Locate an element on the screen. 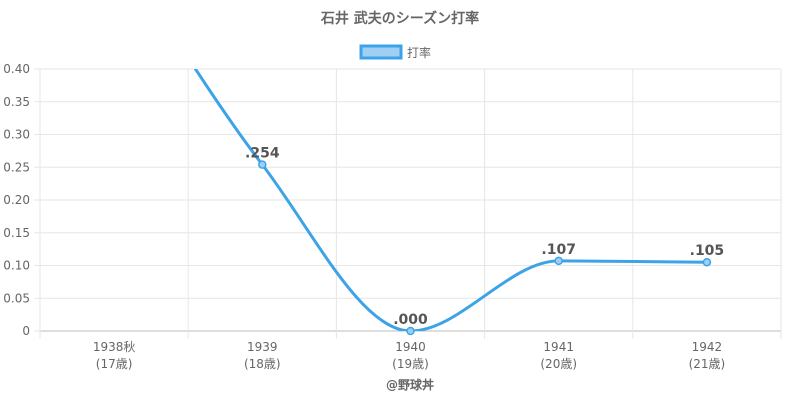 This screenshot has width=800, height=400. x-tick-age-label: (17歳) is located at coordinates (114, 364).